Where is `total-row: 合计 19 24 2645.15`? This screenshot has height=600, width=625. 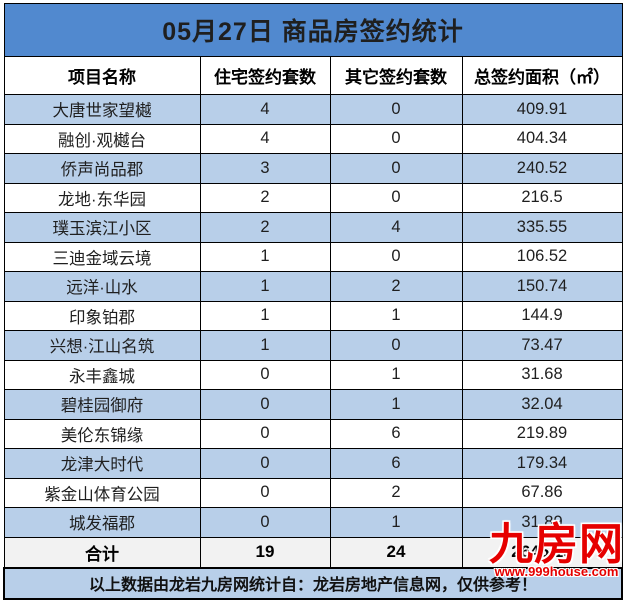 total-row: 合计 19 24 2645.15 is located at coordinates (313, 552).